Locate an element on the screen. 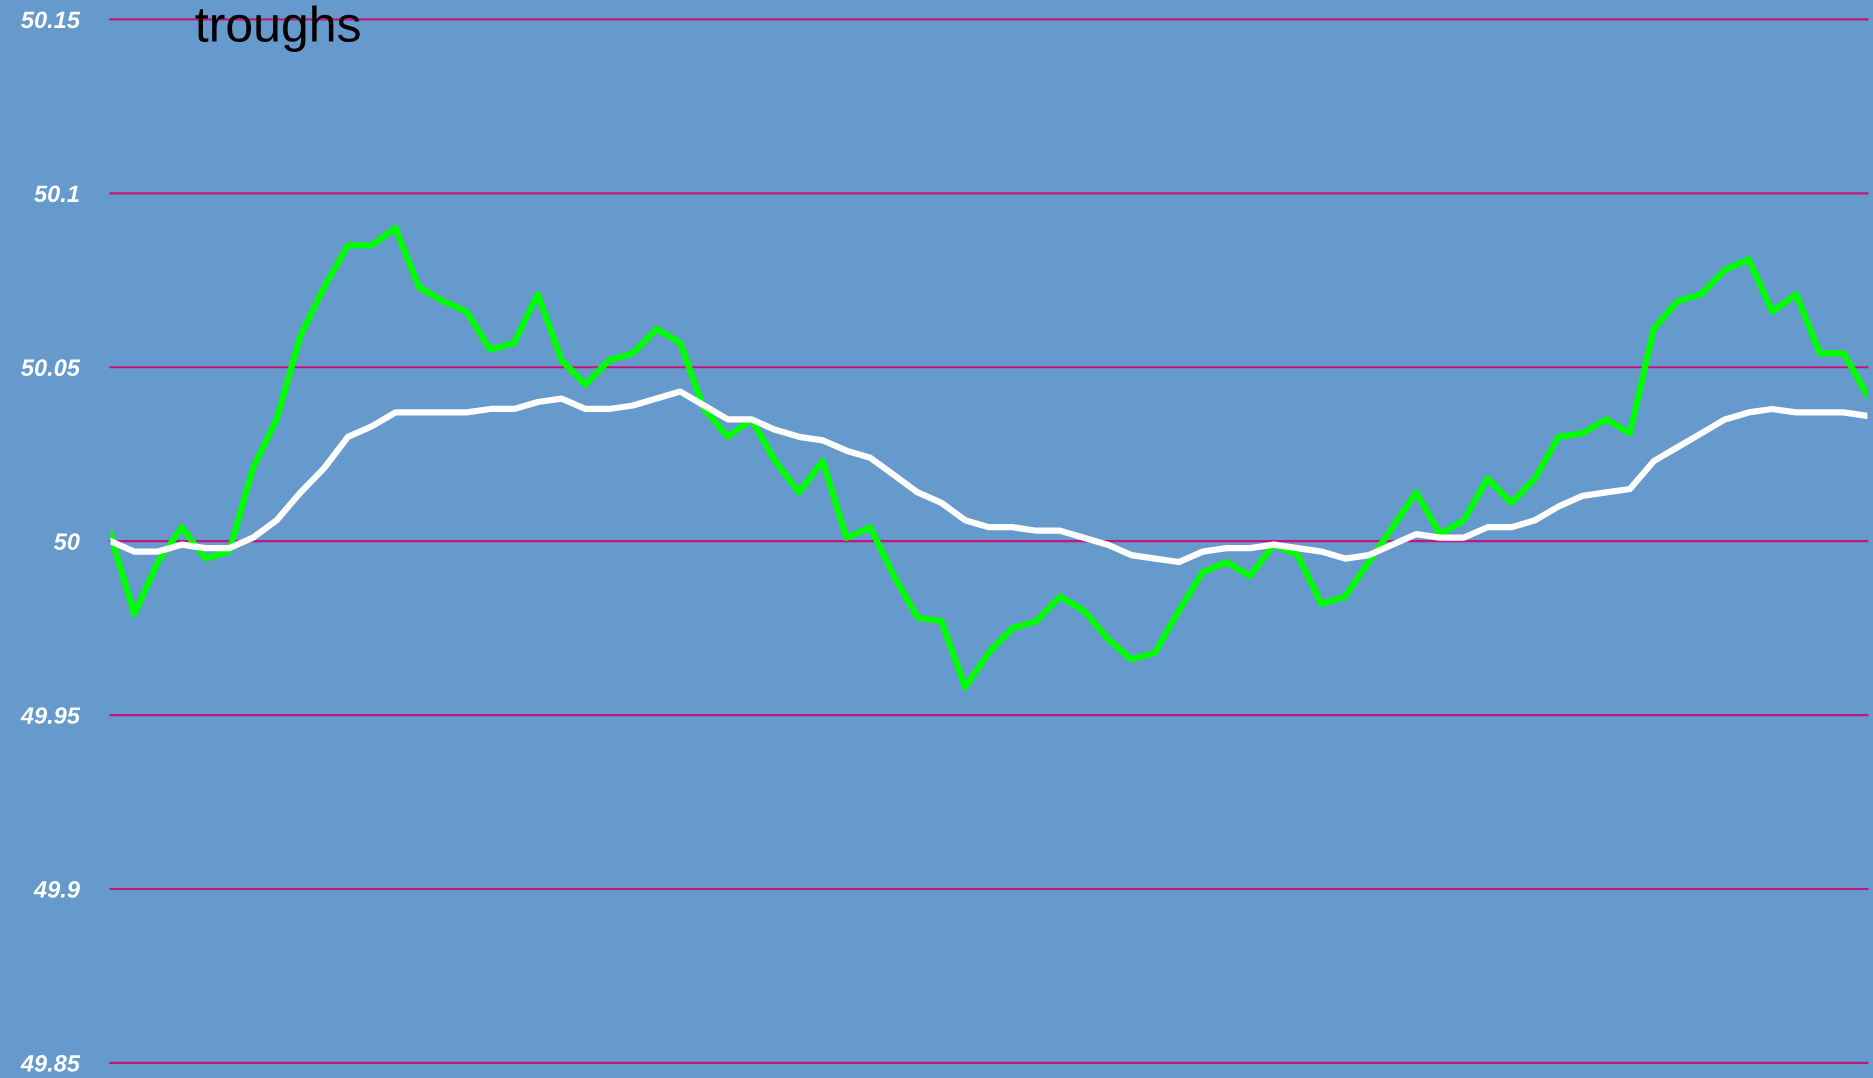 The width and height of the screenshot is (1873, 1078). y-tick-label: 50.05 is located at coordinates (51, 368).